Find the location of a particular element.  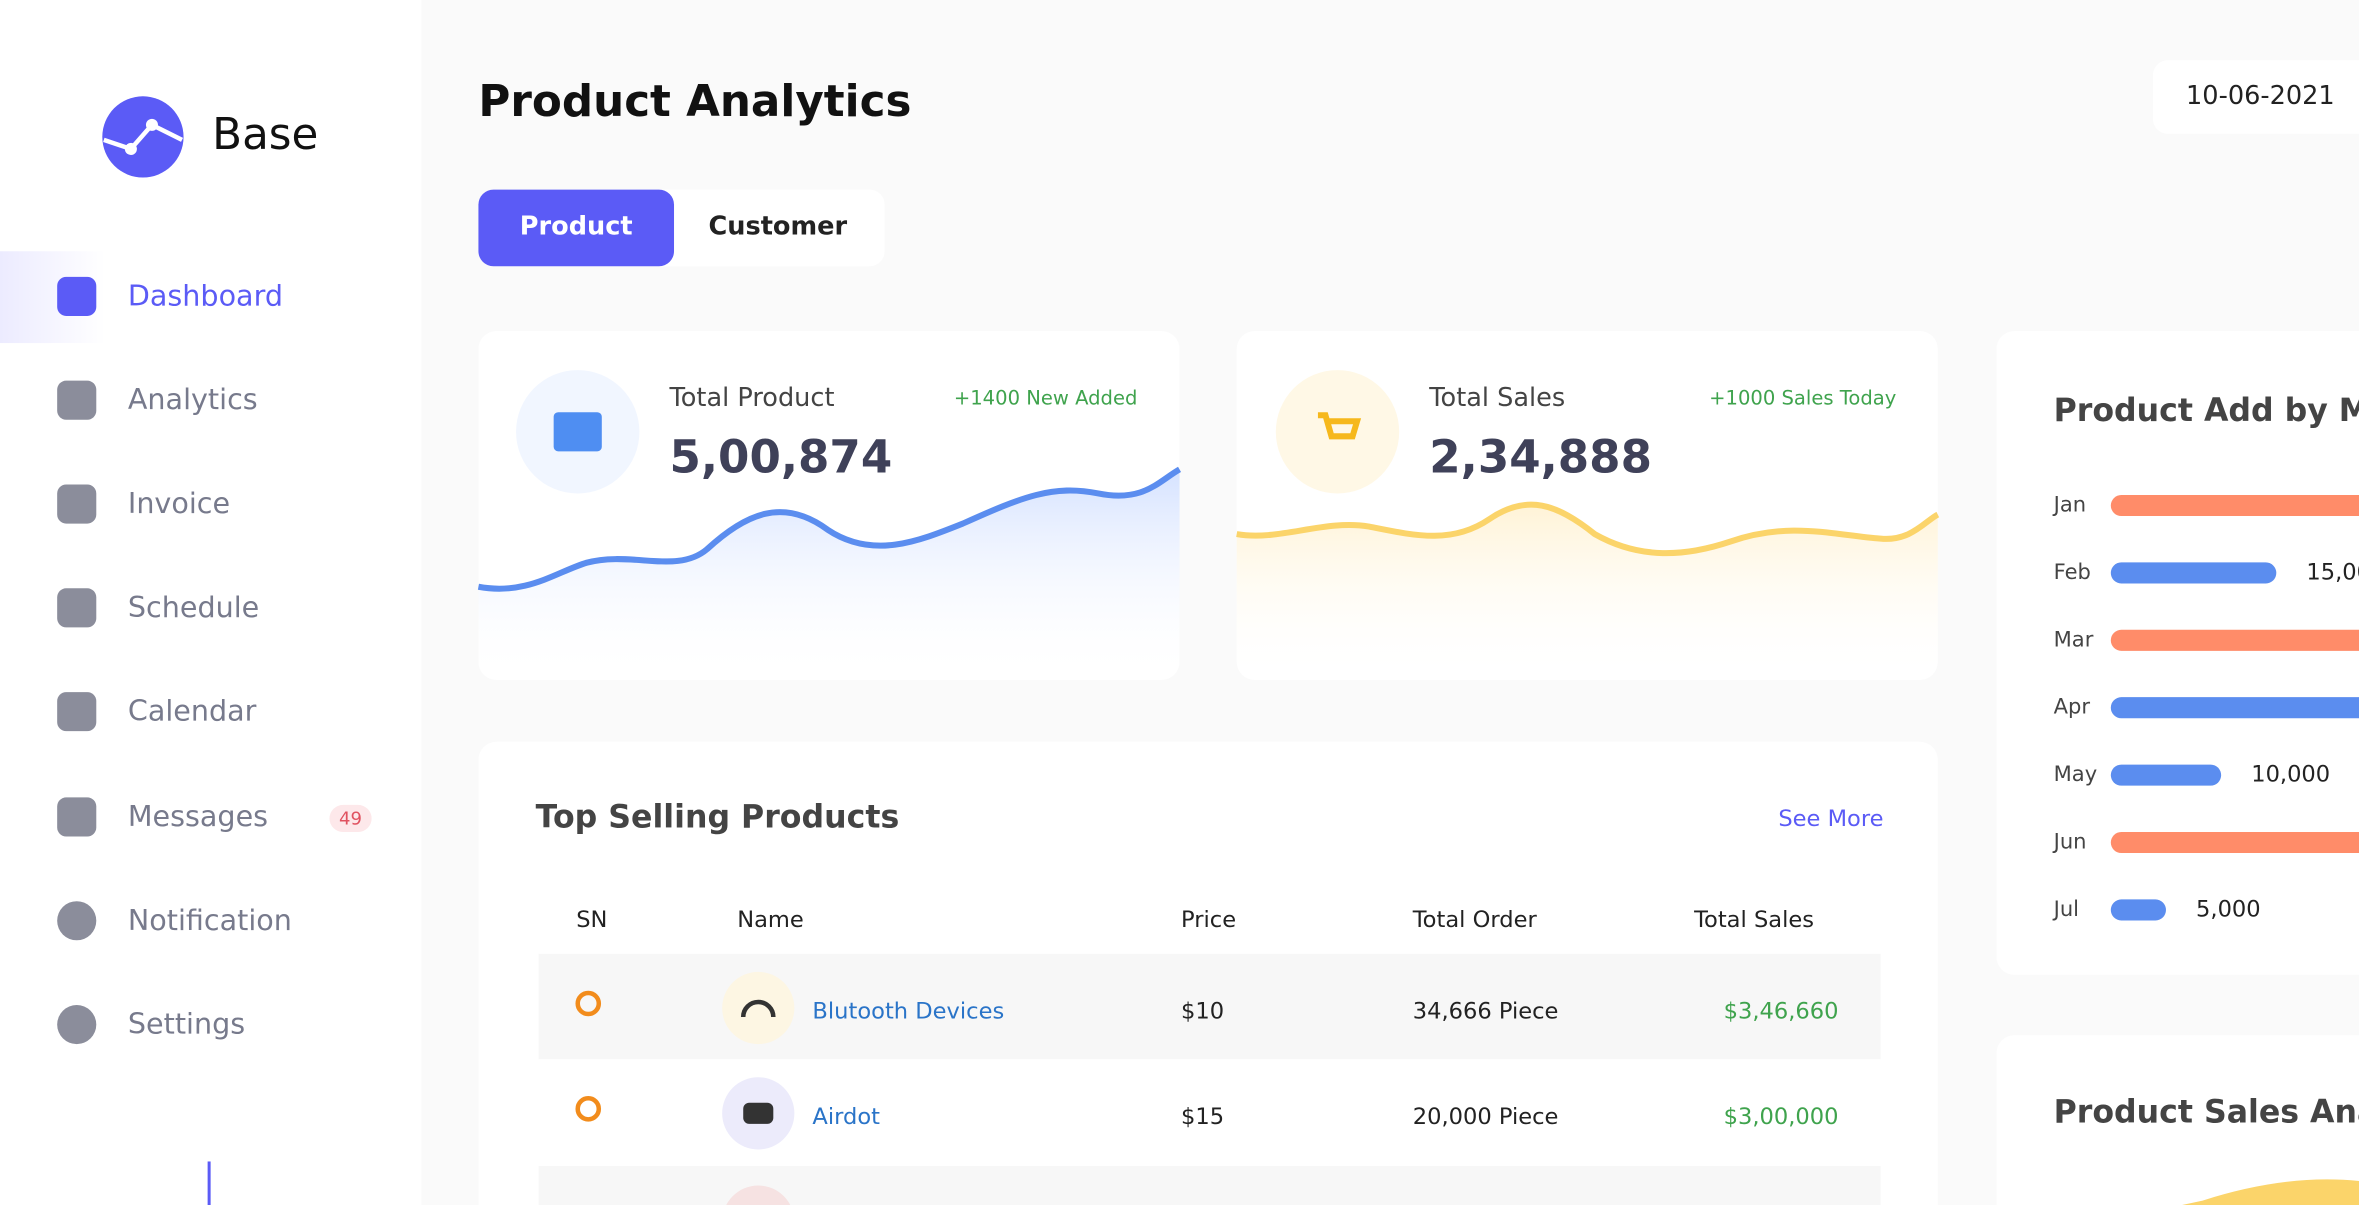

nav-item: Notification is located at coordinates (209, 921).